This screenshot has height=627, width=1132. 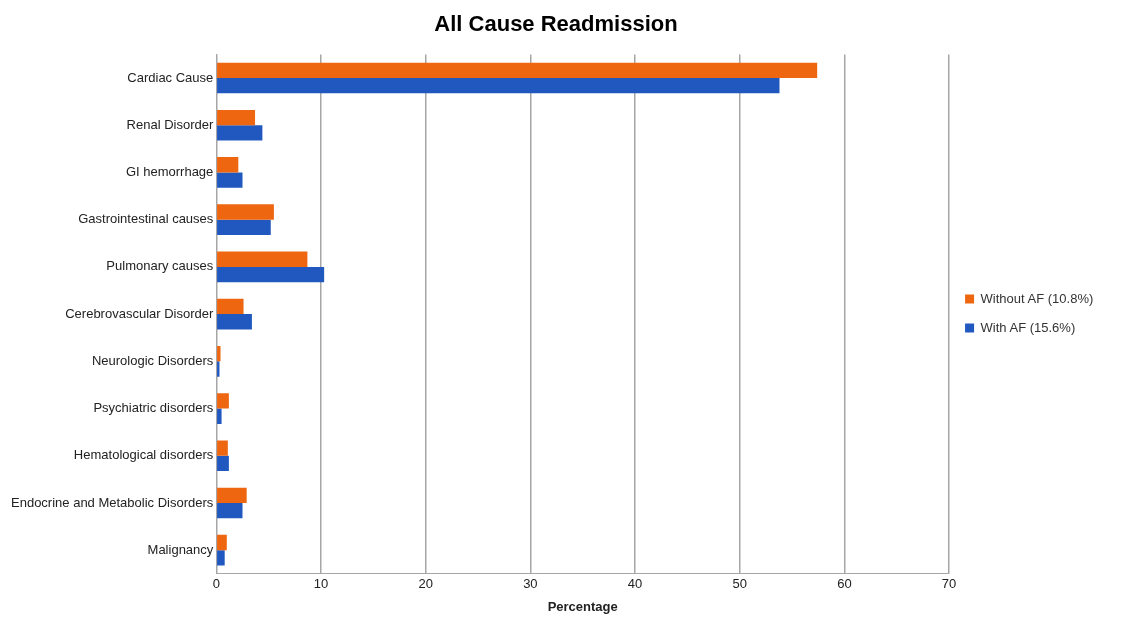 I want to click on x-tick-label: 0, so click(x=216, y=584).